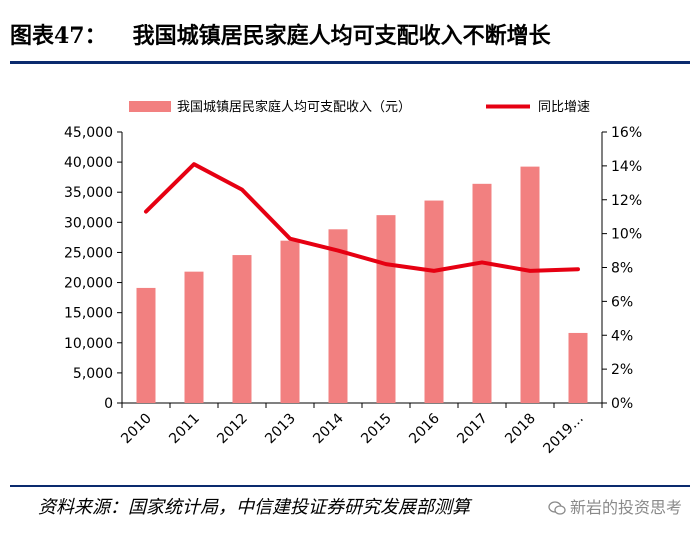 The image size is (700, 537). What do you see at coordinates (146, 345) in the screenshot?
I see `bar-2010` at bounding box center [146, 345].